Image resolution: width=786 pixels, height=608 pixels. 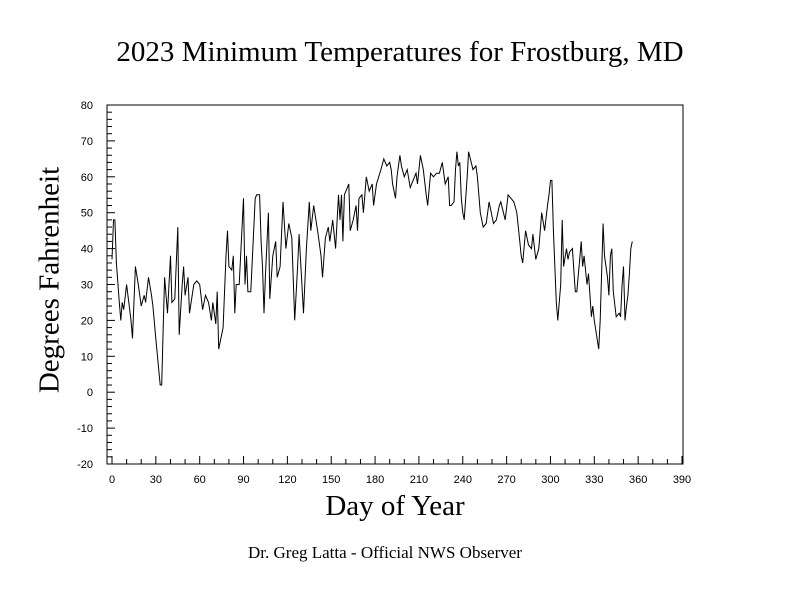 What do you see at coordinates (85, 429) in the screenshot?
I see `y-tick-label: -10` at bounding box center [85, 429].